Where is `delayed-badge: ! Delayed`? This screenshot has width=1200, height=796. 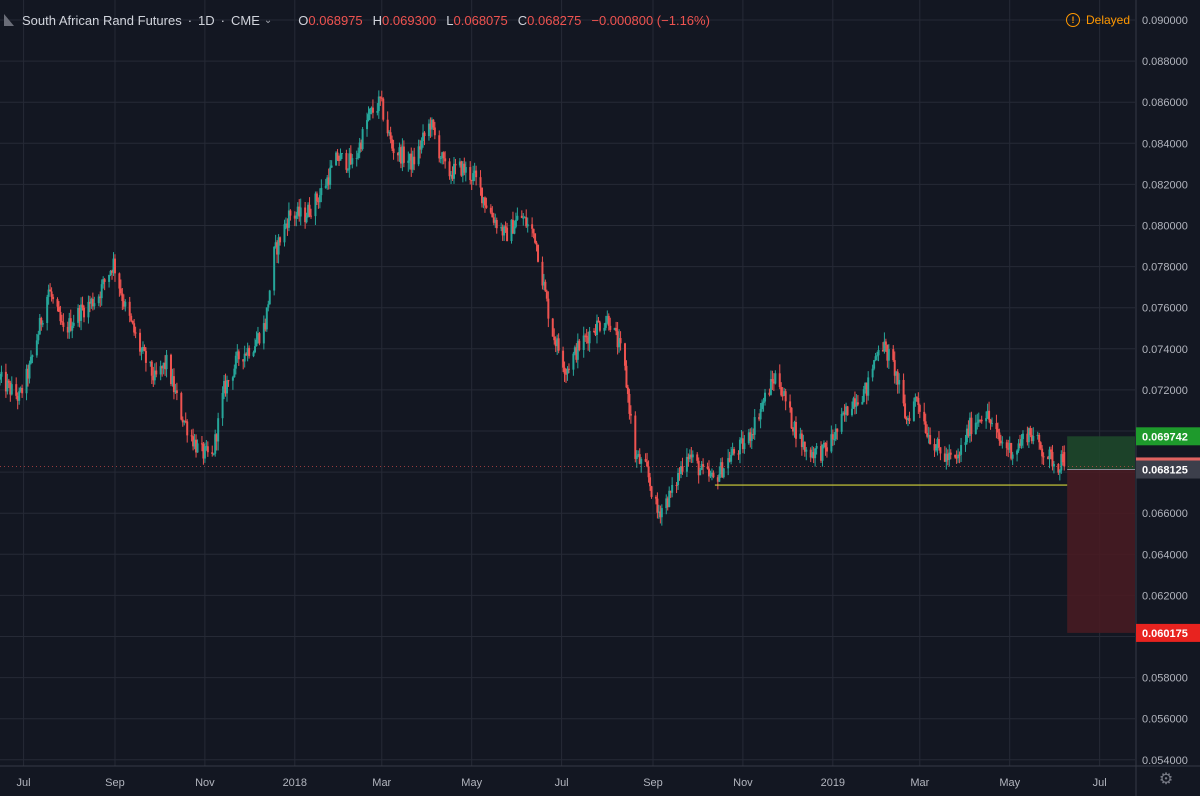 delayed-badge: ! Delayed is located at coordinates (1098, 20).